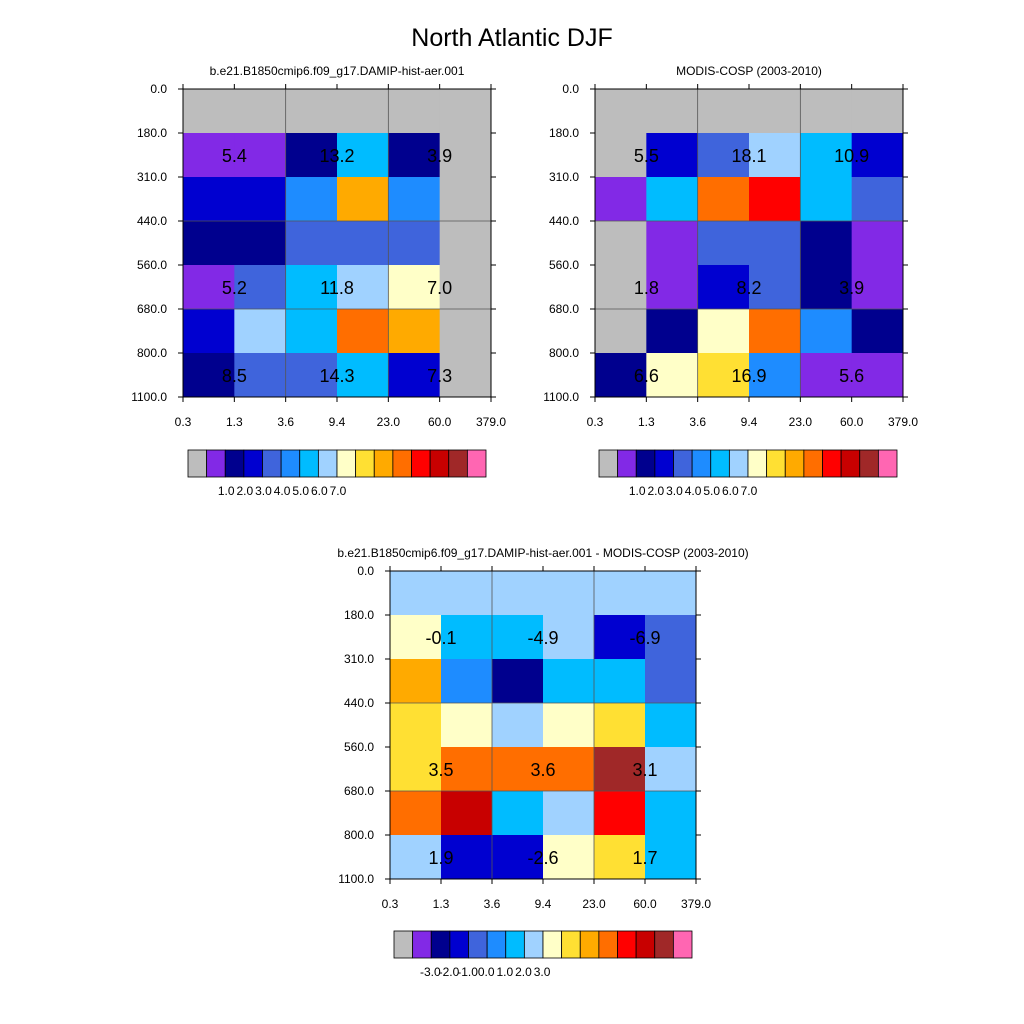 This screenshot has height=1024, width=1024. Describe the element at coordinates (337, 422) in the screenshot. I see `x-tick-label: 9.4` at that location.